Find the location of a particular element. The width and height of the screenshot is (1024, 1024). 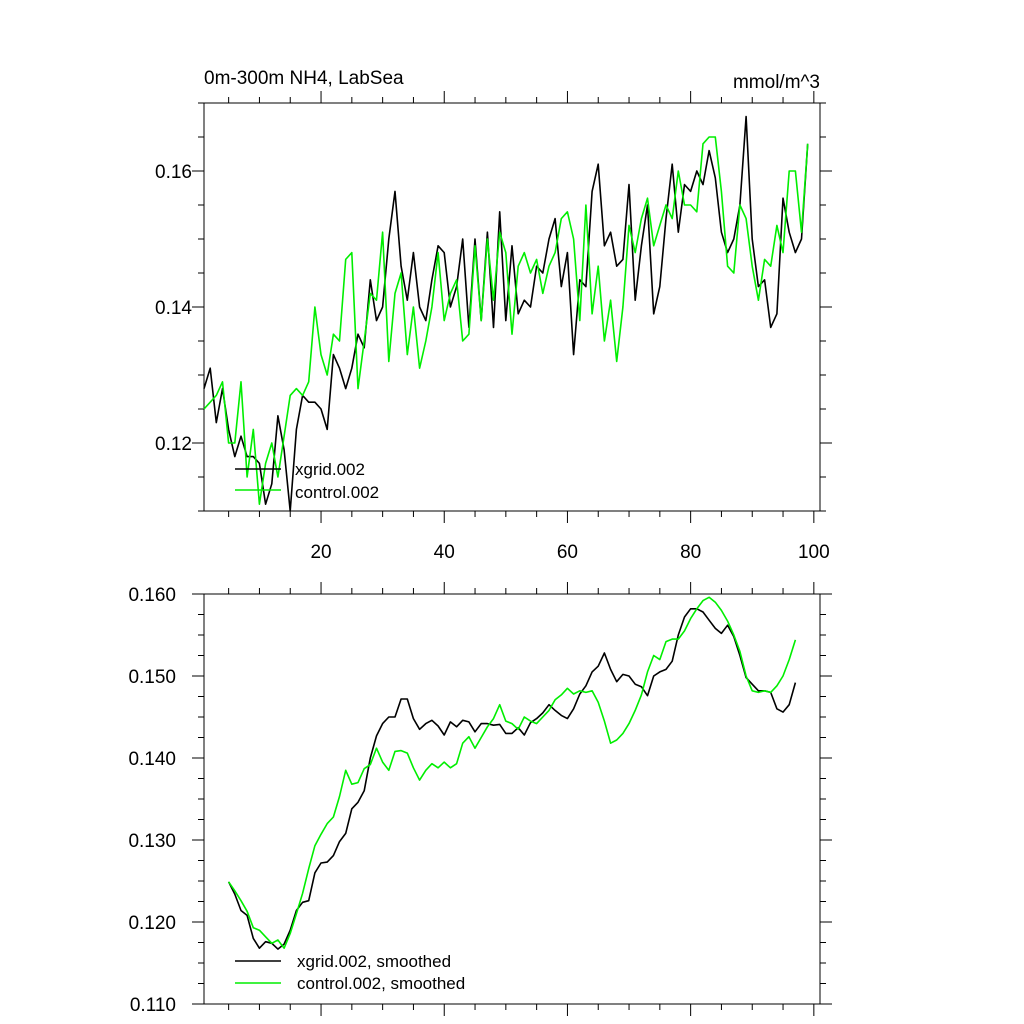

top-units: mmol/m^3 is located at coordinates (776, 82).